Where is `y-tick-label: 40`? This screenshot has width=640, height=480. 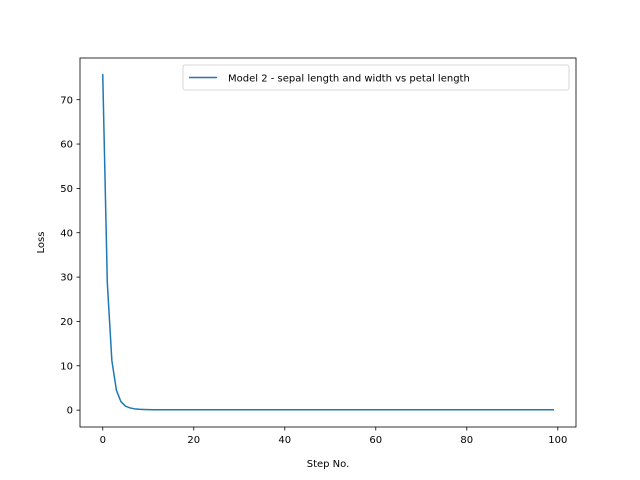 y-tick-label: 40 is located at coordinates (66, 233).